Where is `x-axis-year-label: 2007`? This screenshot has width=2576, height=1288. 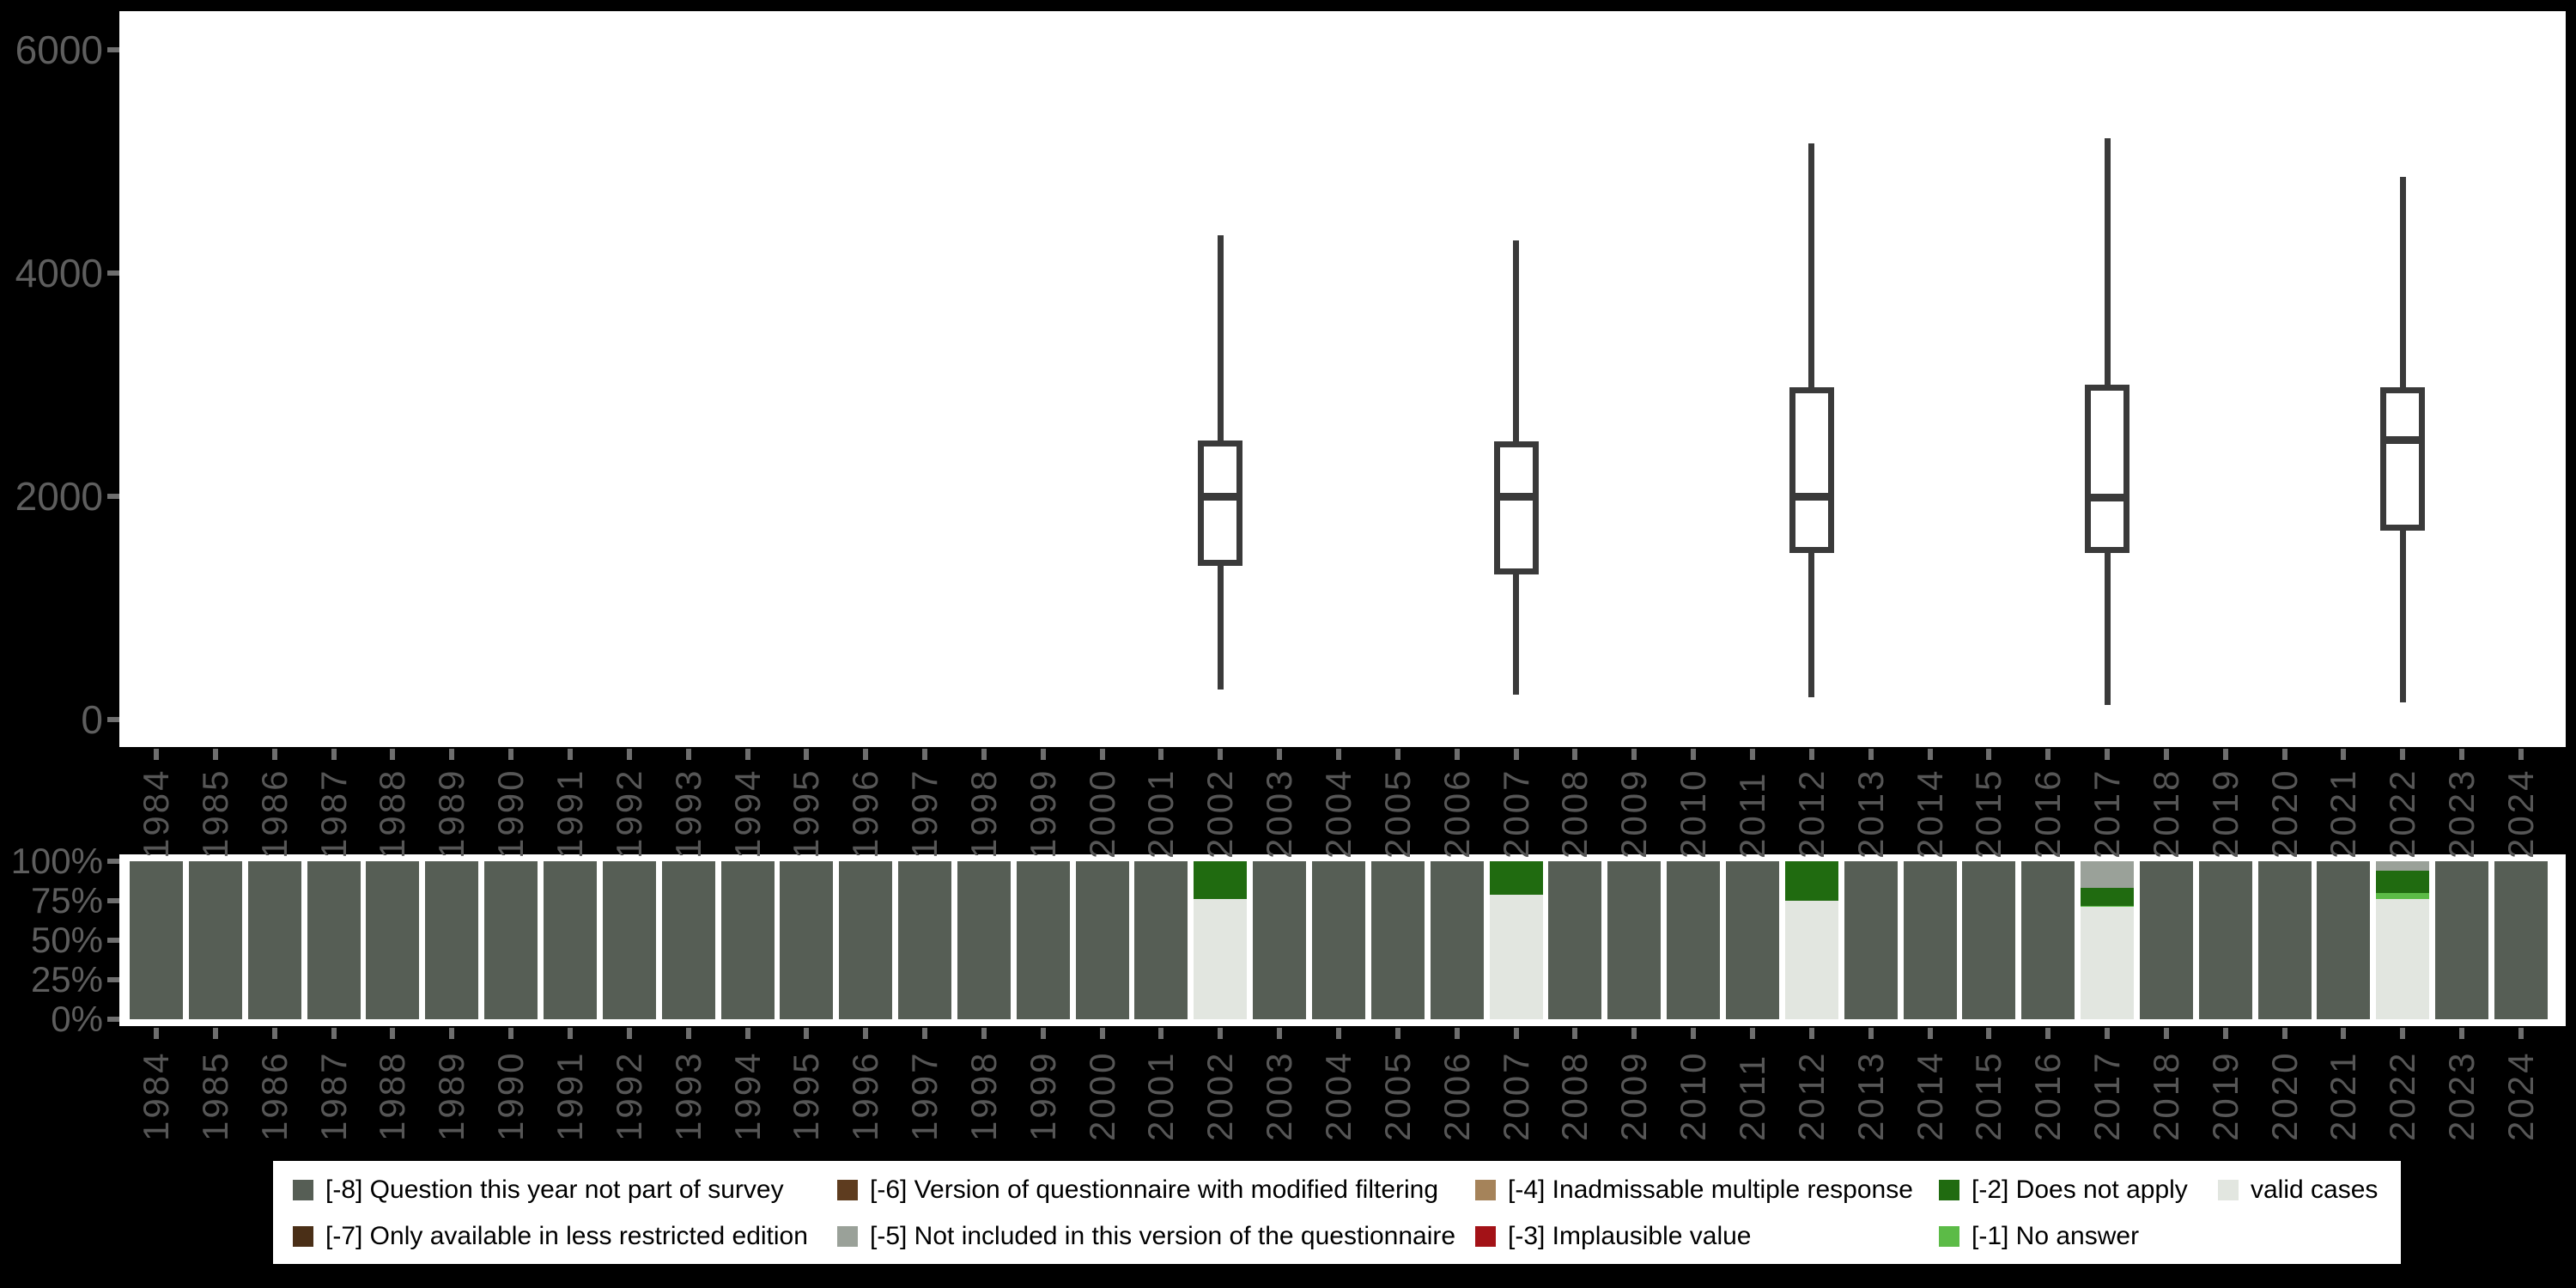 x-axis-year-label: 2007 is located at coordinates (1515, 813).